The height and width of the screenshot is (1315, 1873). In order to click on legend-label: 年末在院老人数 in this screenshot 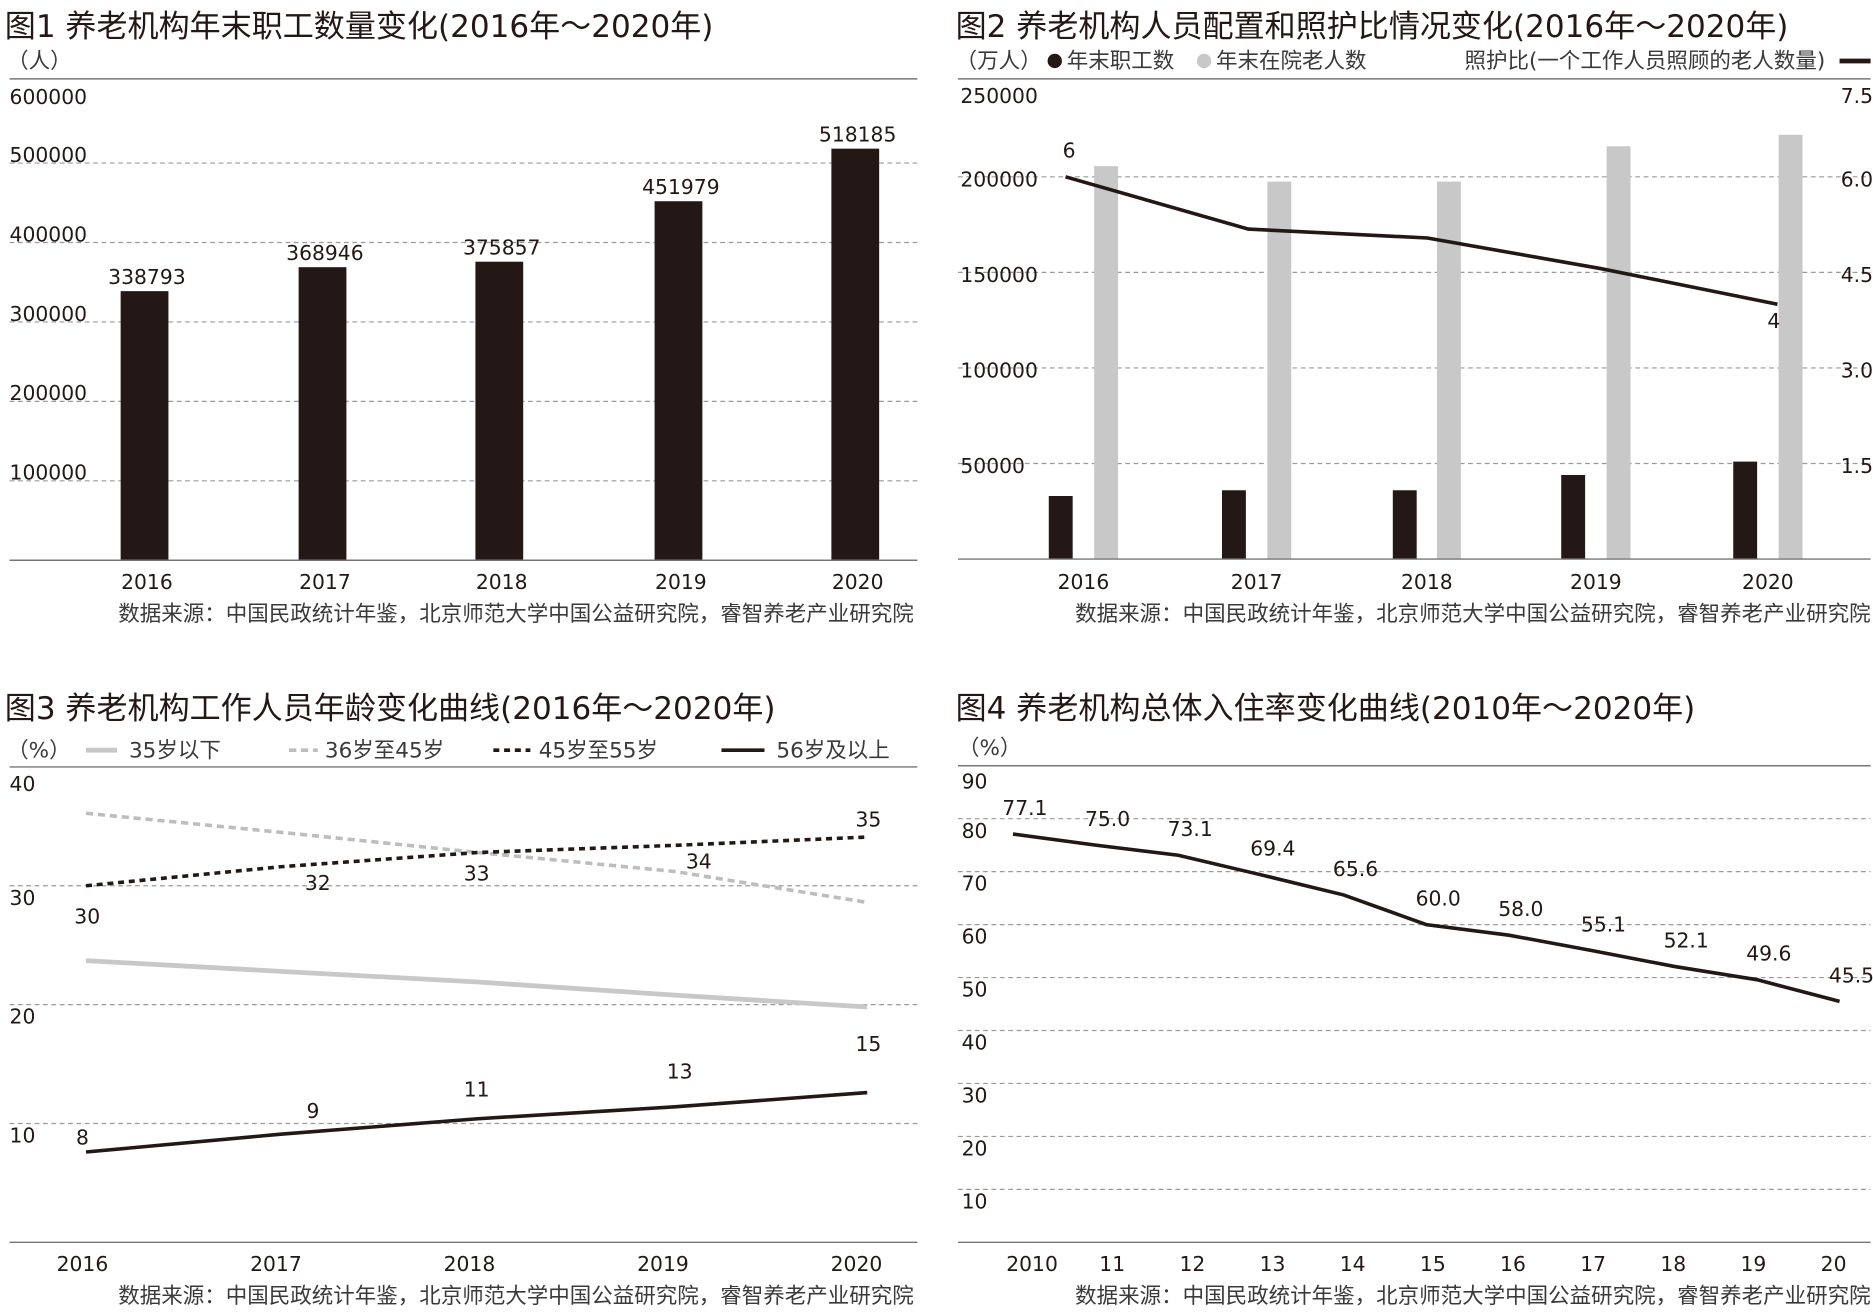, I will do `click(1291, 61)`.